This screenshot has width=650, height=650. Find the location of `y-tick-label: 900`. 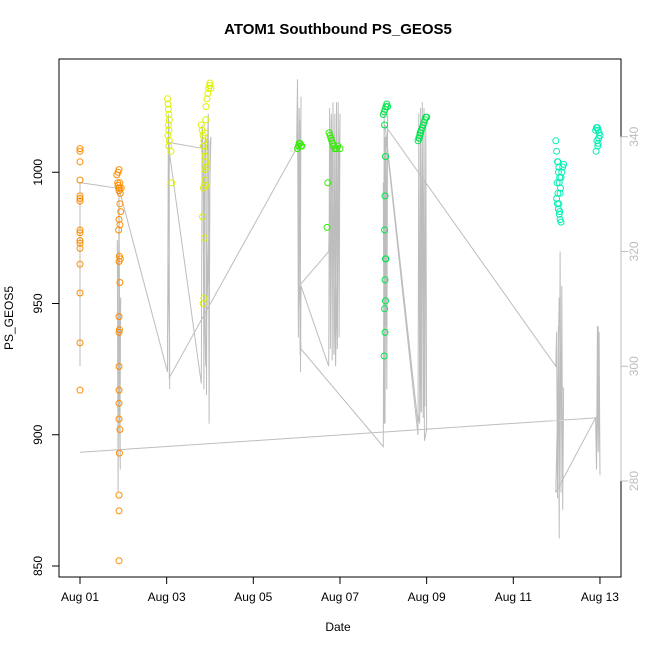

y-tick-label: 900 is located at coordinates (38, 434).